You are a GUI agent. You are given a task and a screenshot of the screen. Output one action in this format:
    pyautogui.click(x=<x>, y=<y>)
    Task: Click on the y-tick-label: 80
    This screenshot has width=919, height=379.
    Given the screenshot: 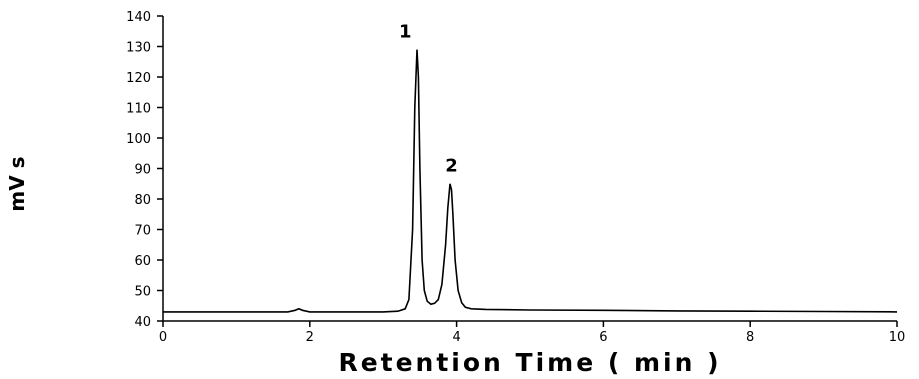 What is the action you would take?
    pyautogui.click(x=142, y=200)
    